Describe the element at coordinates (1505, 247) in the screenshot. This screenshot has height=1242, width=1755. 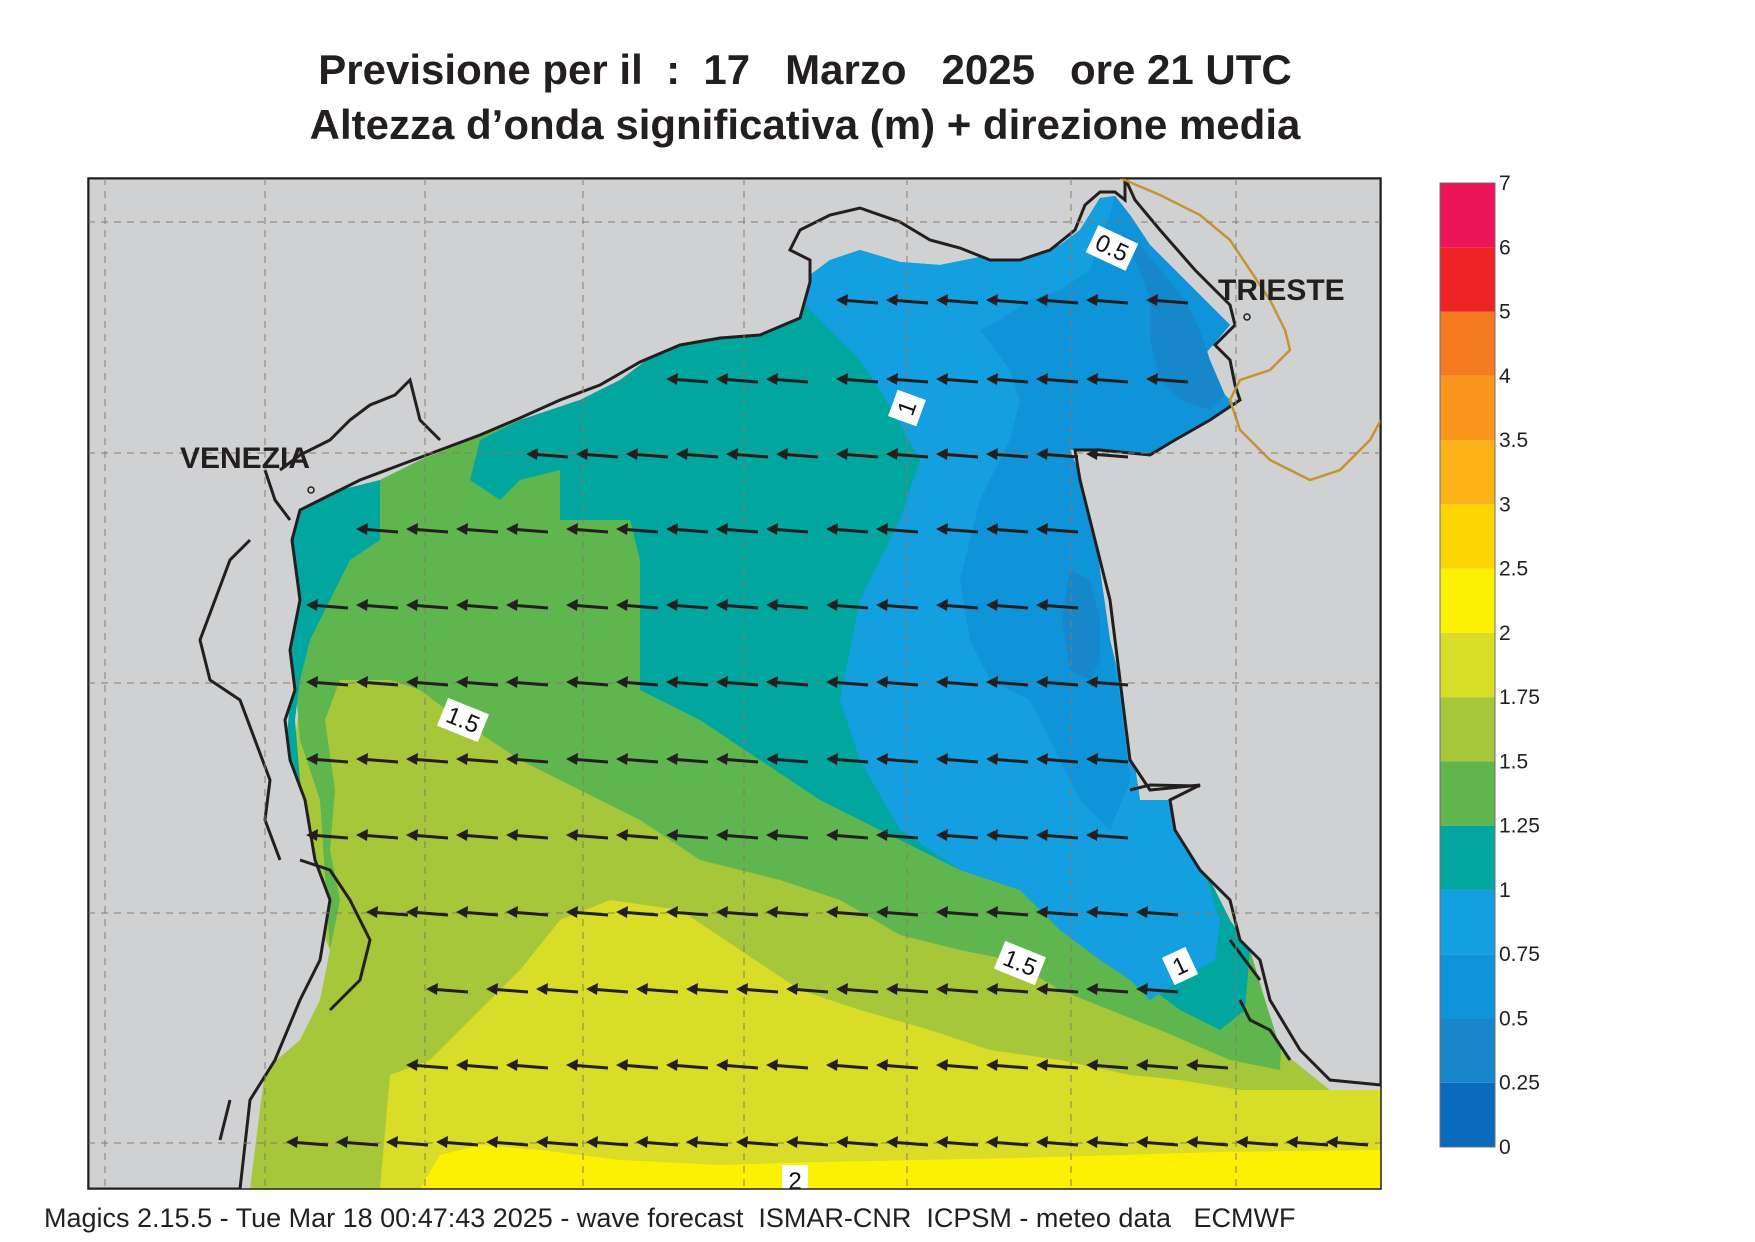
I see `colorbar-tick-label: 6` at that location.